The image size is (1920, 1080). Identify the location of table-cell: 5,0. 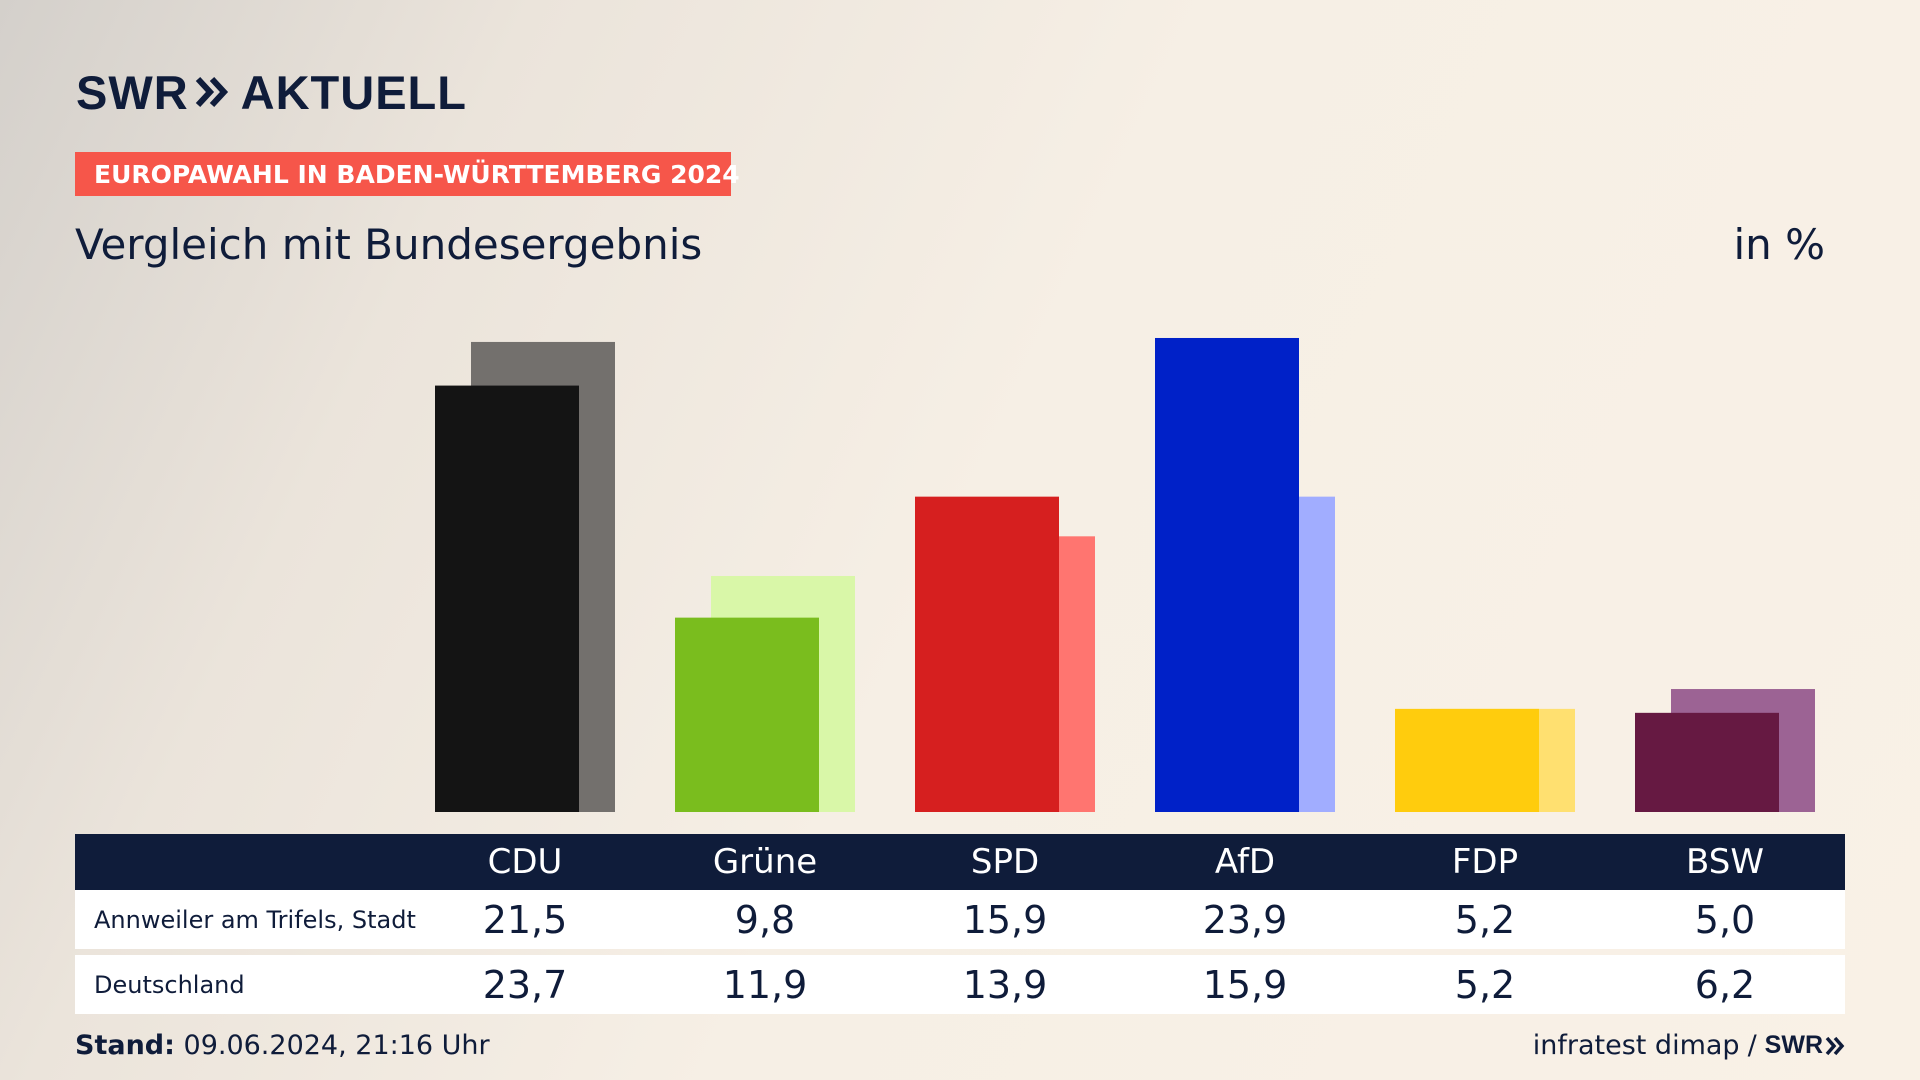
(1725, 919).